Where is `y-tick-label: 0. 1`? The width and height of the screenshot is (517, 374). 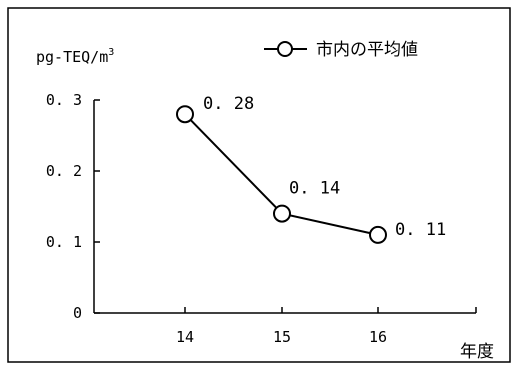
y-tick-label: 0. 1 is located at coordinates (64, 242).